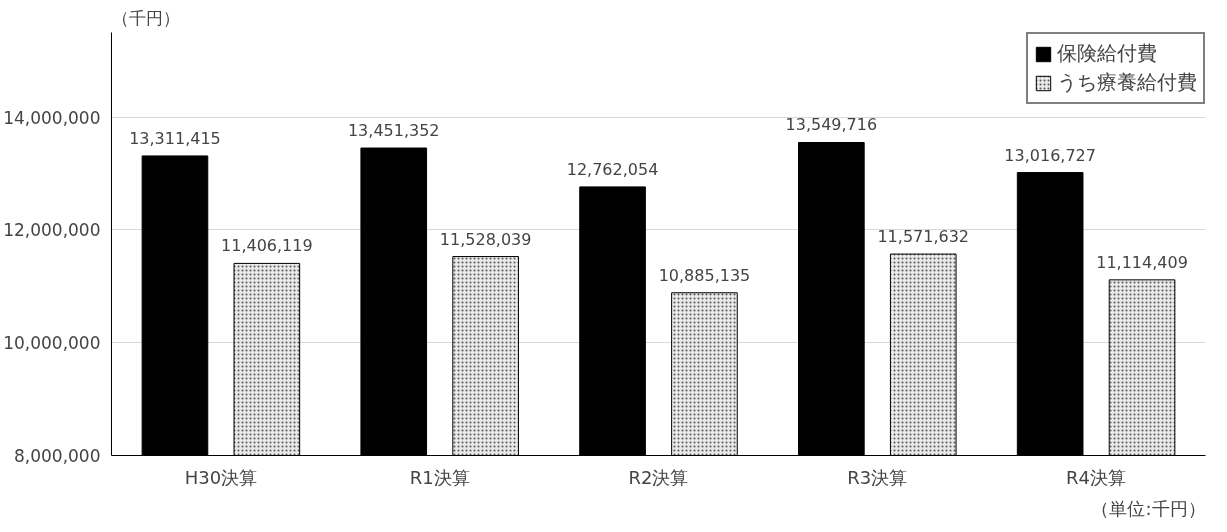 Image resolution: width=1227 pixels, height=532 pixels. What do you see at coordinates (485, 239) in the screenshot?
I see `data-label: 11,528,039` at bounding box center [485, 239].